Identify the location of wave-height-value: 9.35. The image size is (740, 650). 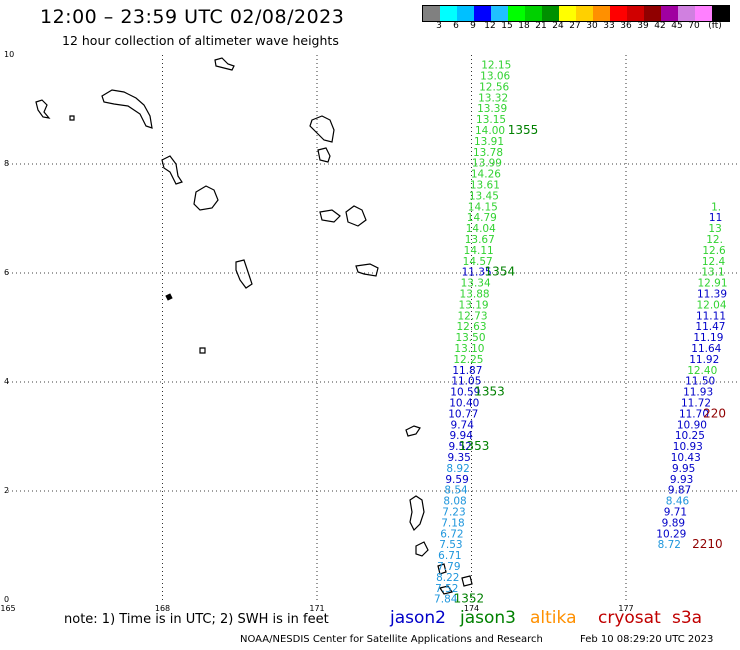
(458, 458).